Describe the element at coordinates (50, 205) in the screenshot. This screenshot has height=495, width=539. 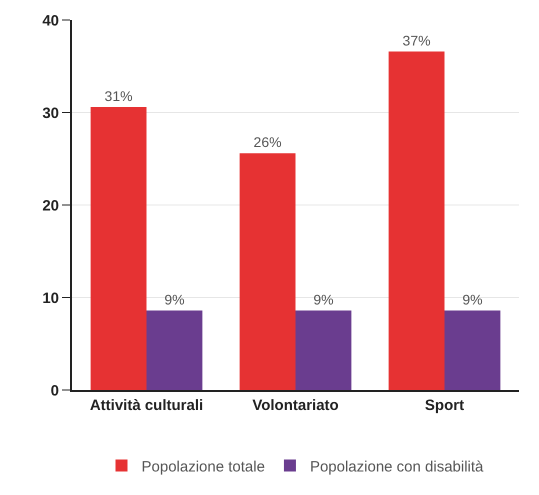
I see `y-tick-label: 20` at that location.